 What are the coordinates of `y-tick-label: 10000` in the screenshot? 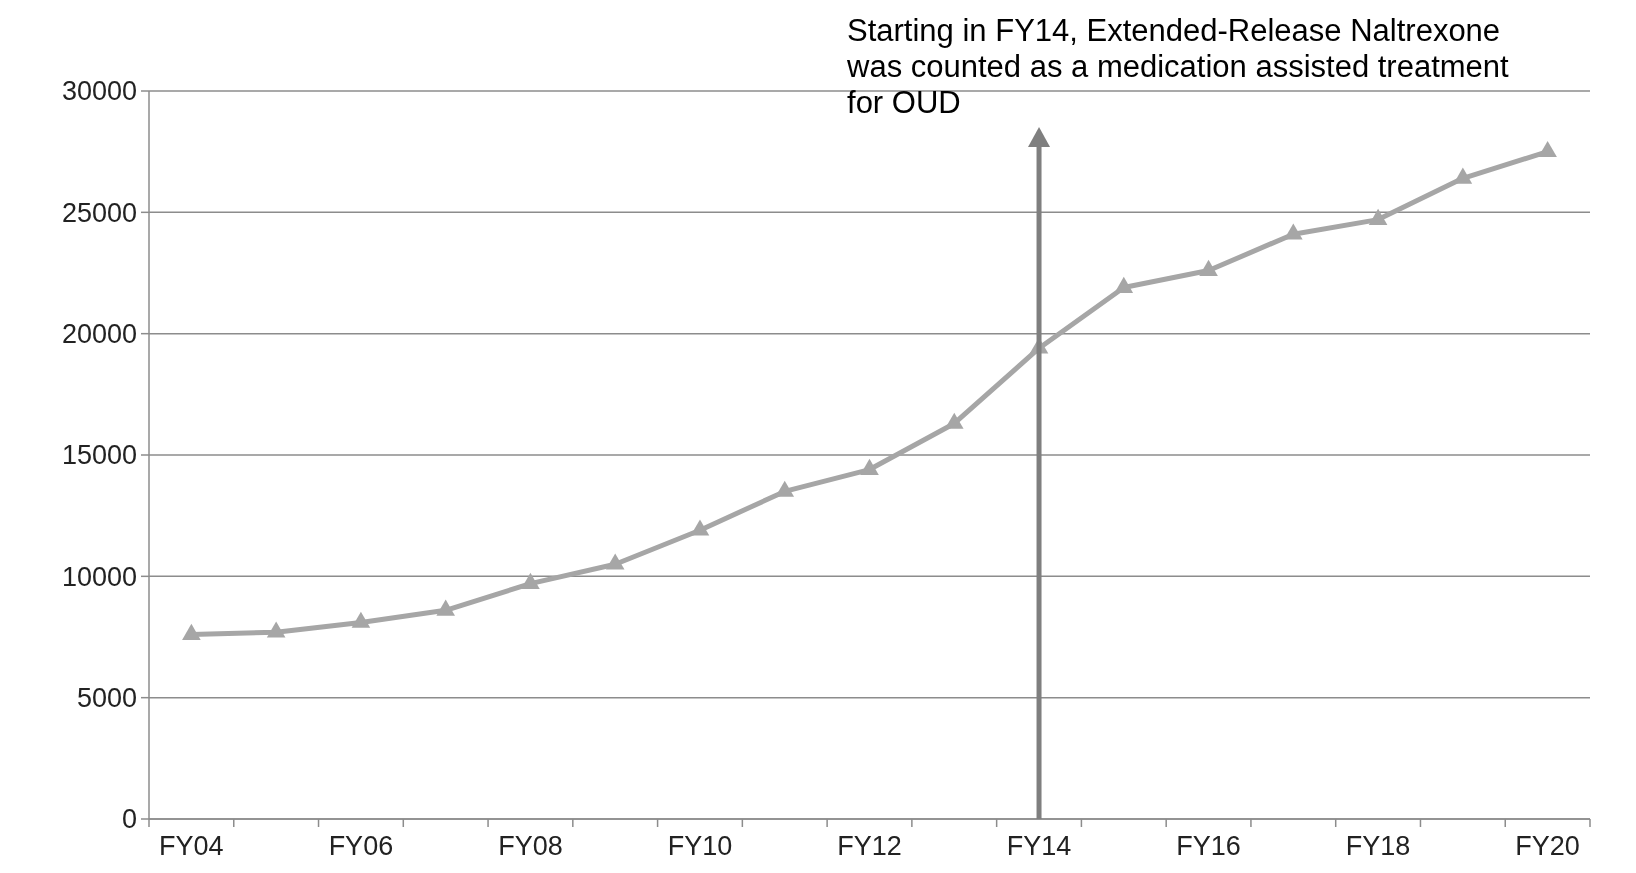 It's located at (99, 576).